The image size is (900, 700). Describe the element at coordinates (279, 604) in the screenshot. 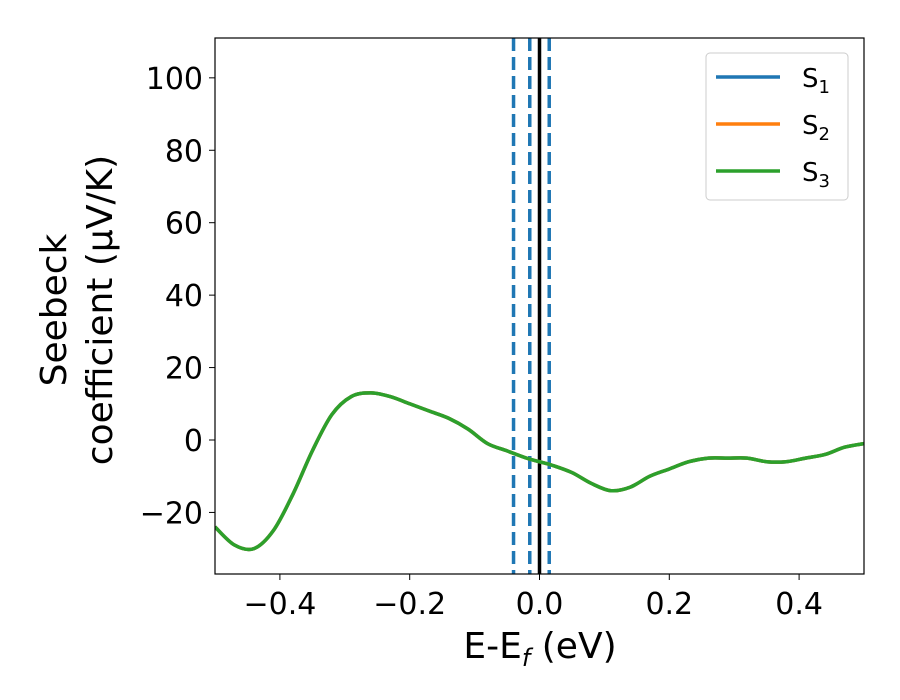

I see `x-tick-label: −0.4` at that location.